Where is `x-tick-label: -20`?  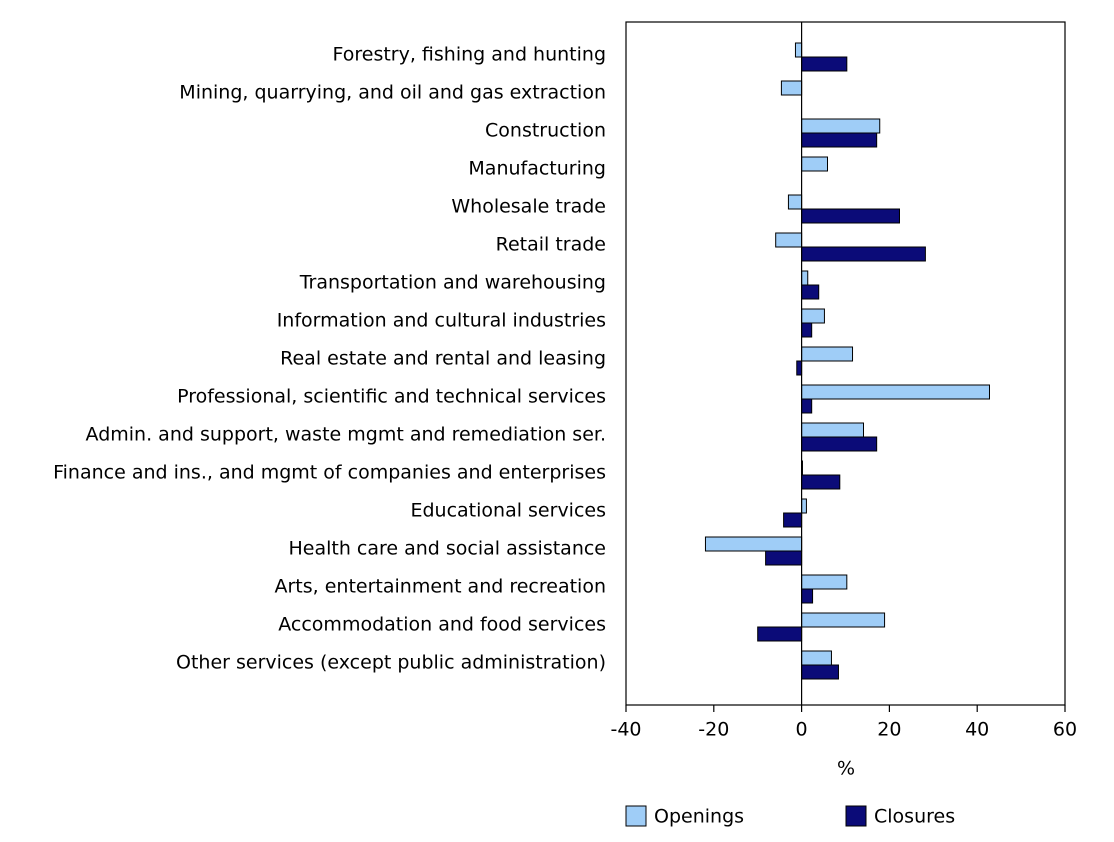
x-tick-label: -20 is located at coordinates (713, 730).